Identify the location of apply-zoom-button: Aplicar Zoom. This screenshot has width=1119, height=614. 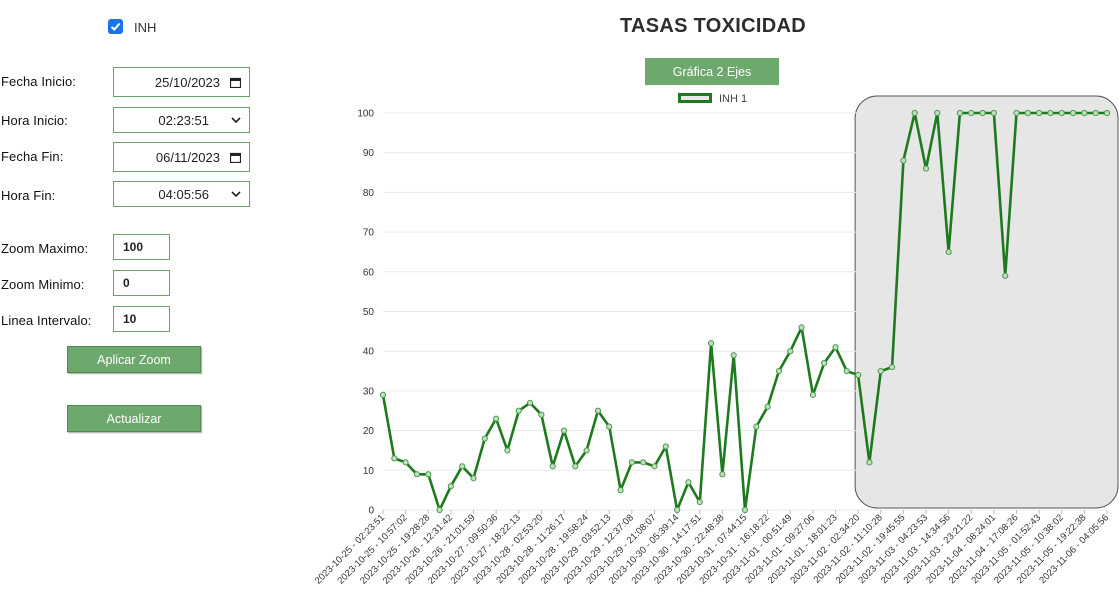
(134, 359).